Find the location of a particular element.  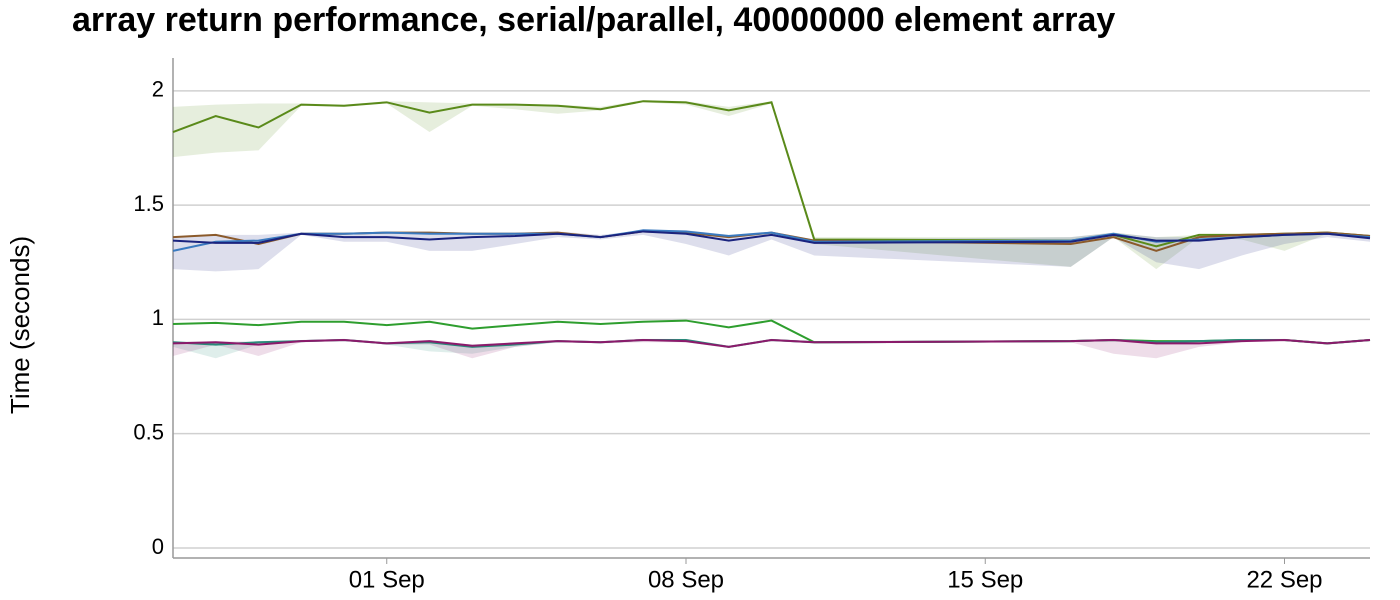

x-tick-label: 15 Sep is located at coordinates (985, 579).